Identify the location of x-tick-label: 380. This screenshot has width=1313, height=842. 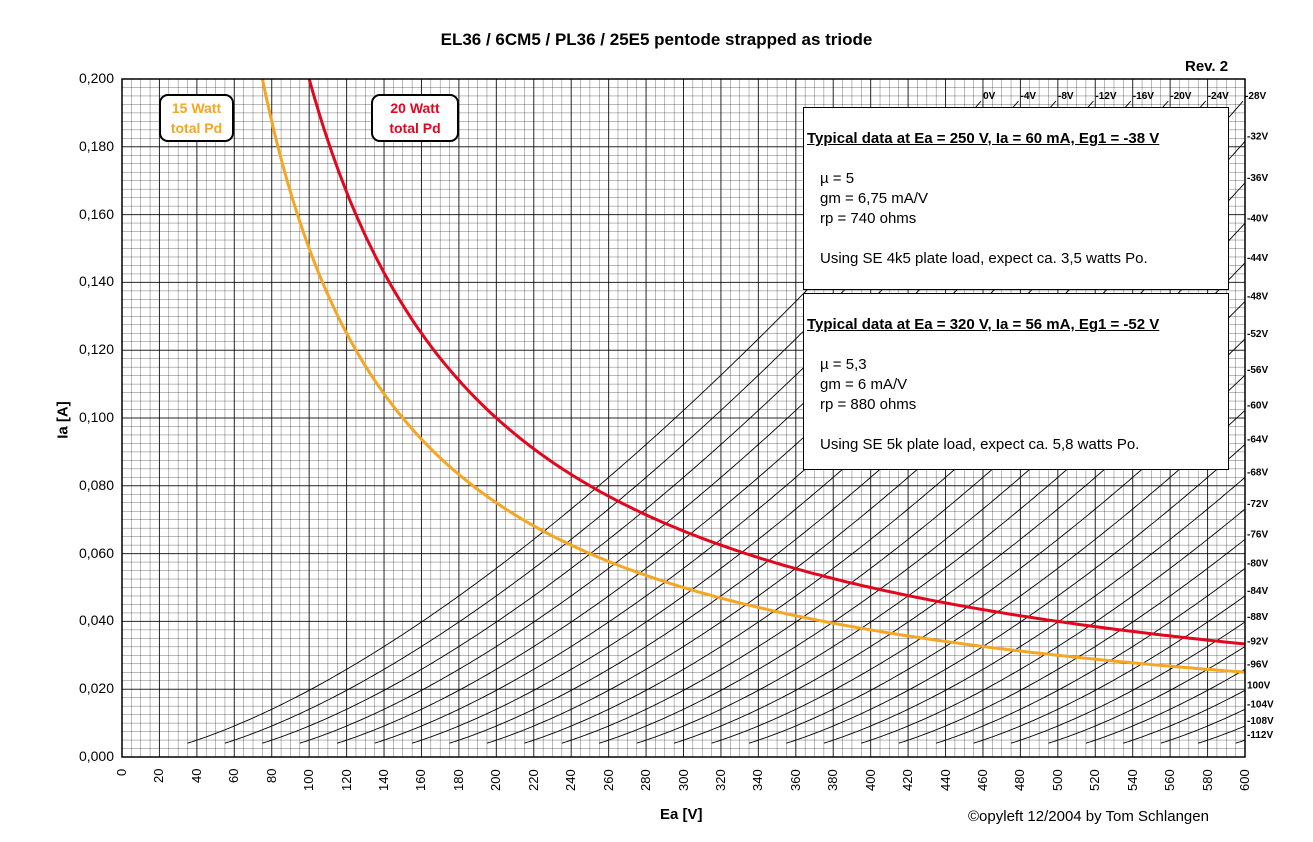
(833, 779).